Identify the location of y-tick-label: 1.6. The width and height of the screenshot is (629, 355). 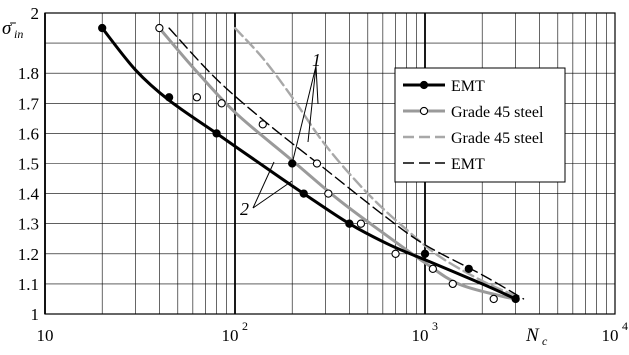
(28, 133).